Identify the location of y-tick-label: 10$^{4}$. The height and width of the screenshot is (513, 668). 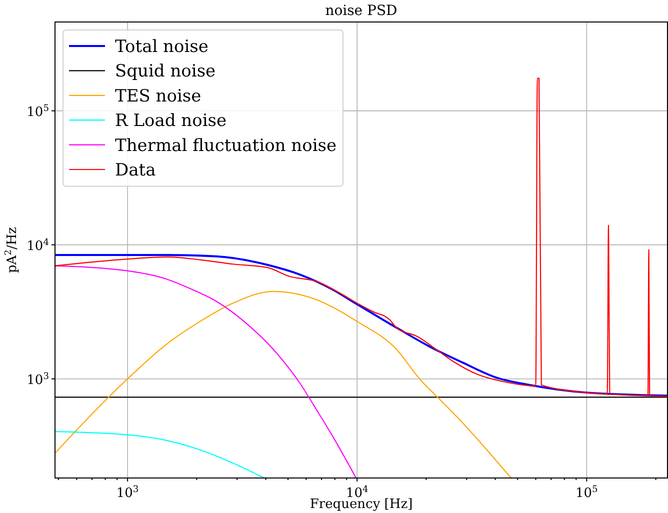
(38, 246).